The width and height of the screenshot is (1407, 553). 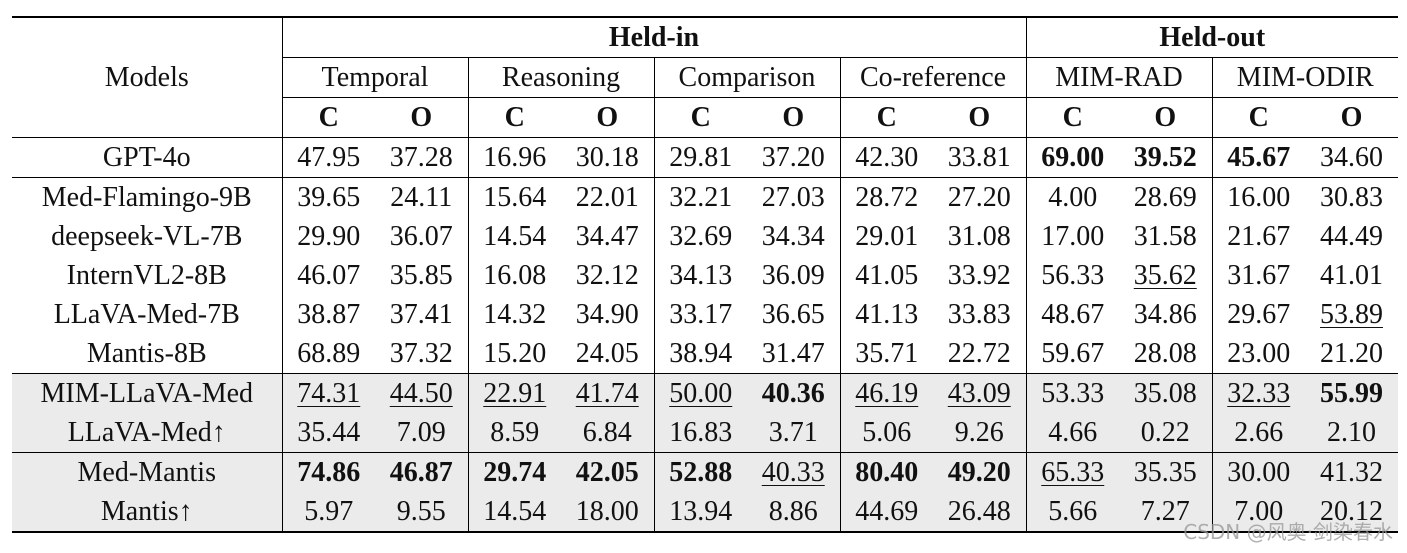 I want to click on value-cell: 74.86, so click(x=328, y=472).